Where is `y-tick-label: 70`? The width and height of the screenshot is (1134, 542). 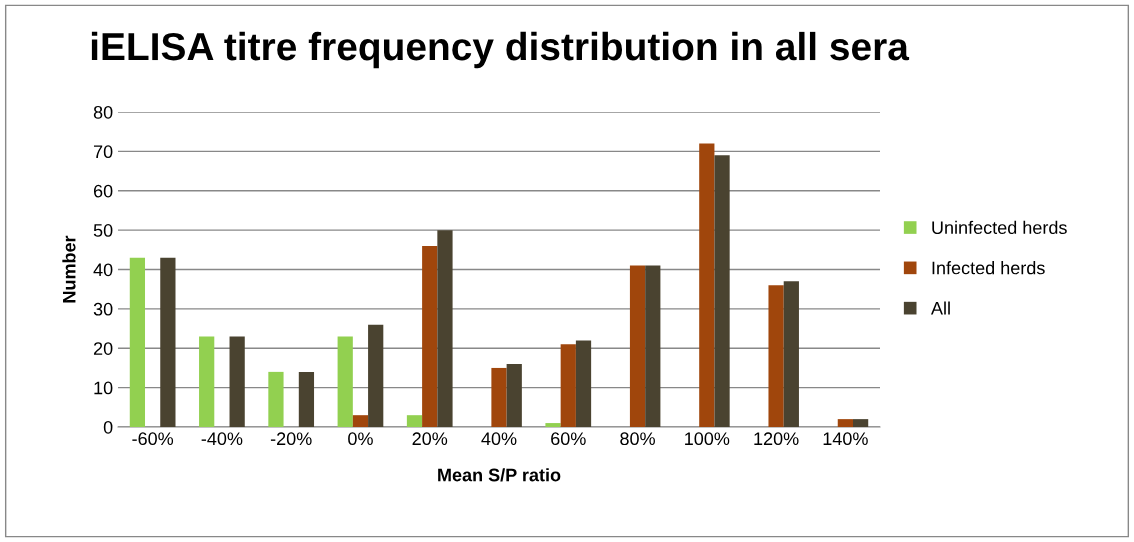 y-tick-label: 70 is located at coordinates (103, 152).